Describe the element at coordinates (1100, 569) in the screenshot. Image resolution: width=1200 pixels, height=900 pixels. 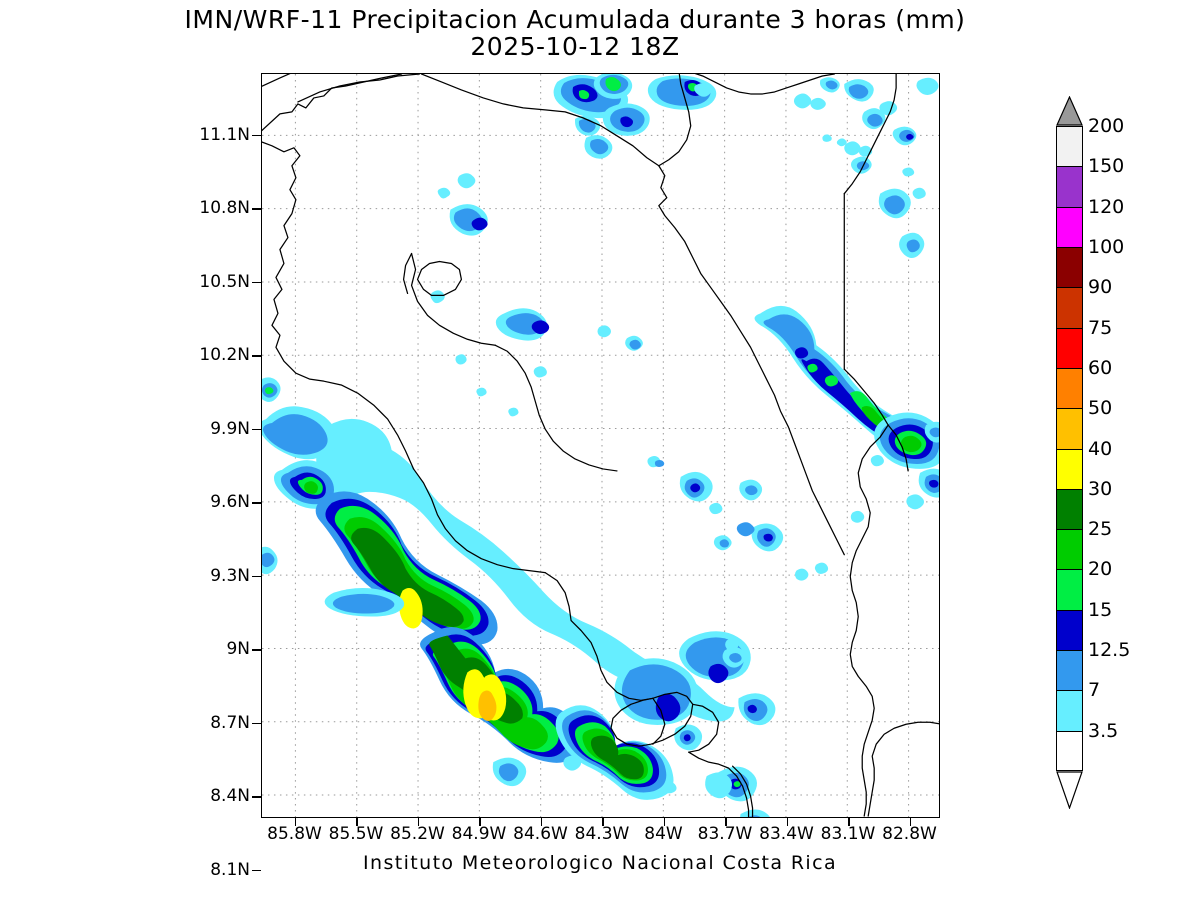
I see `colorbar-tick-label: 20` at that location.